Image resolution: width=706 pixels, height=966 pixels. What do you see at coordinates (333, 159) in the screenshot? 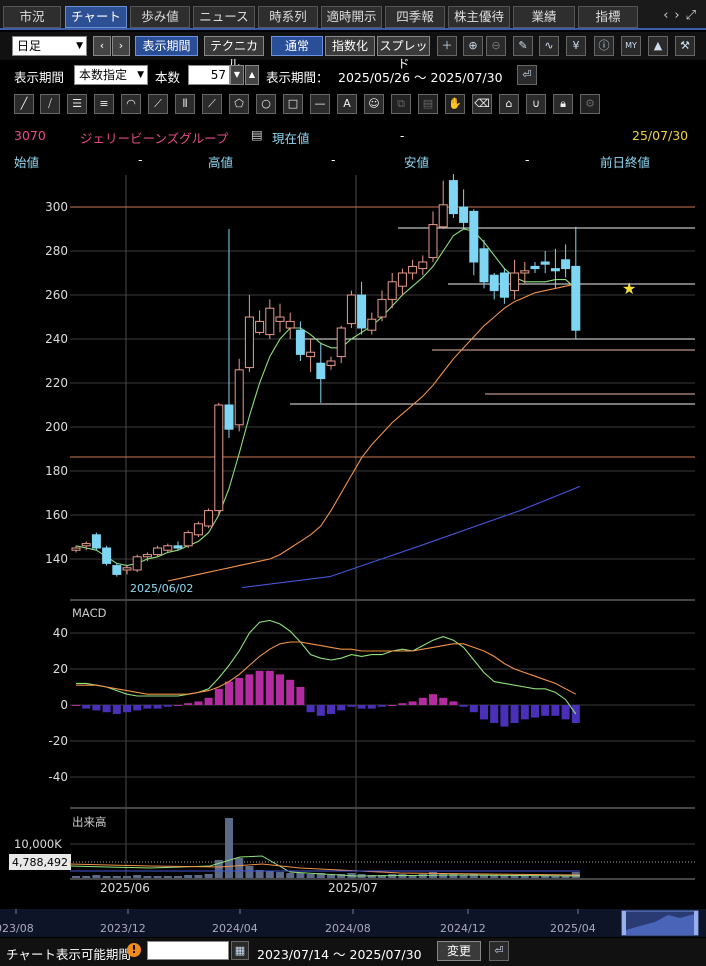
I see `high-value: -` at bounding box center [333, 159].